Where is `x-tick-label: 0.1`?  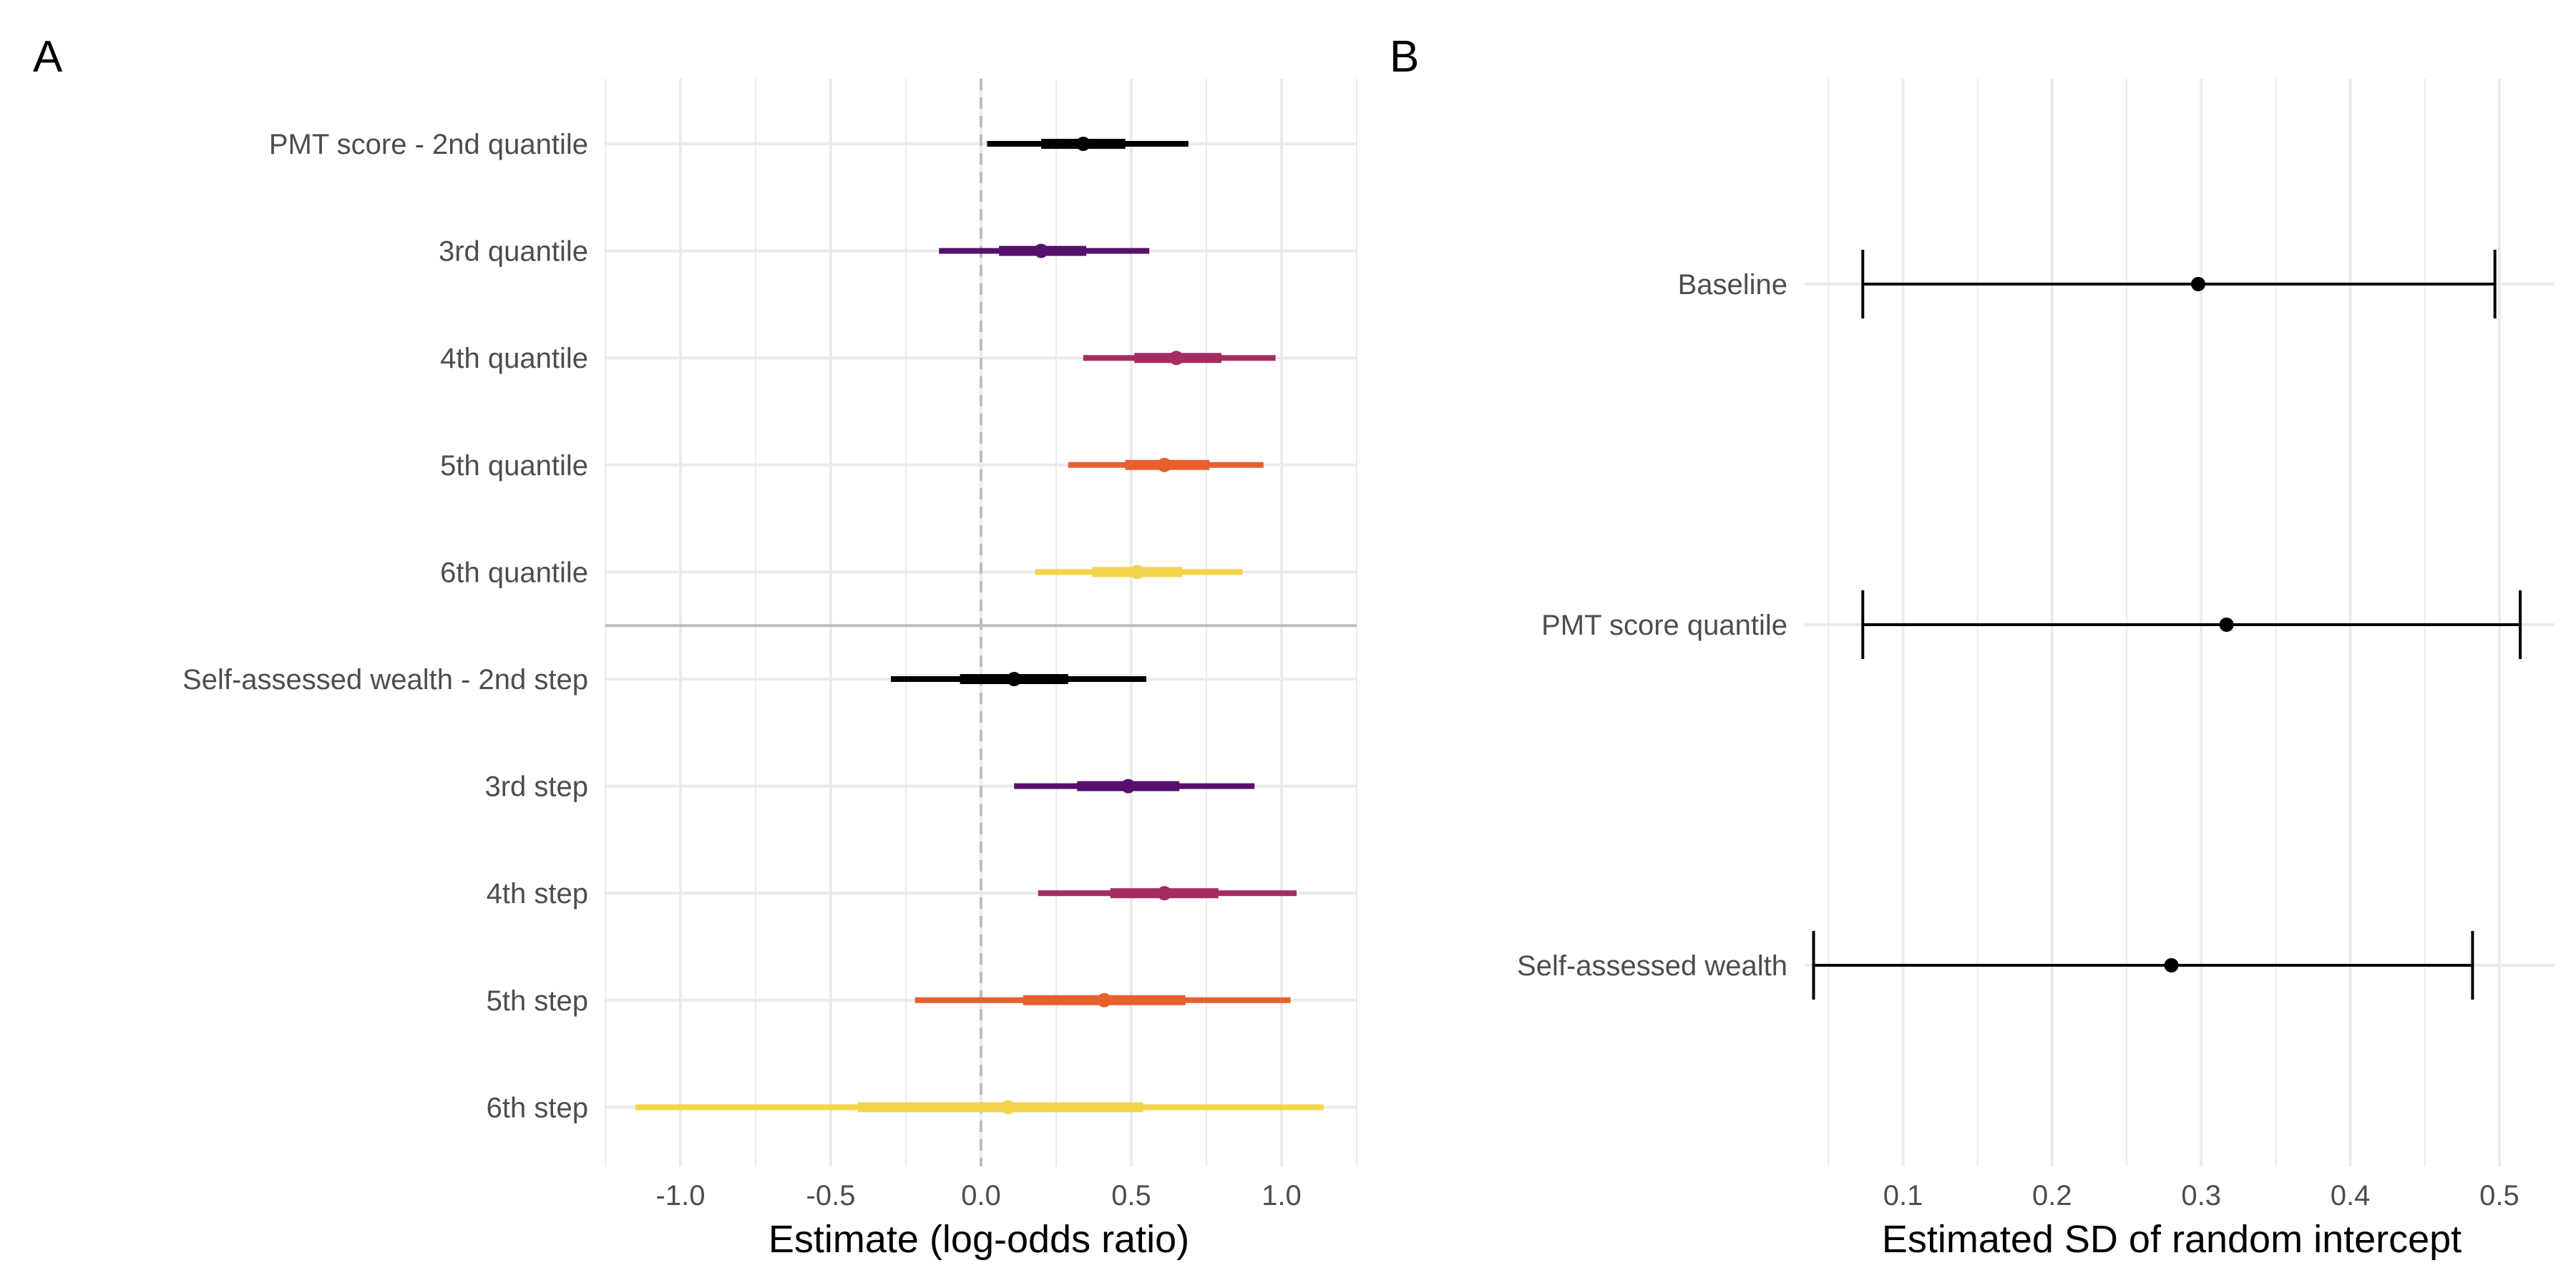
x-tick-label: 0.1 is located at coordinates (1903, 1195).